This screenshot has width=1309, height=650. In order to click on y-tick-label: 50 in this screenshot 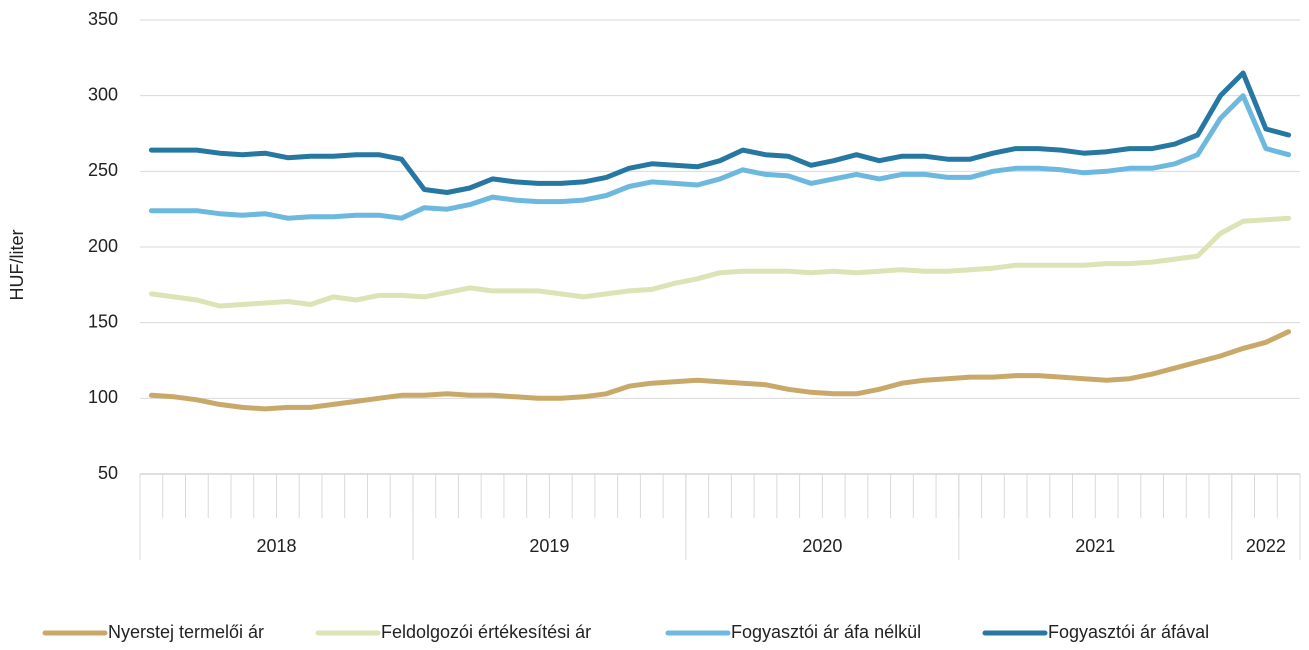, I will do `click(108, 473)`.